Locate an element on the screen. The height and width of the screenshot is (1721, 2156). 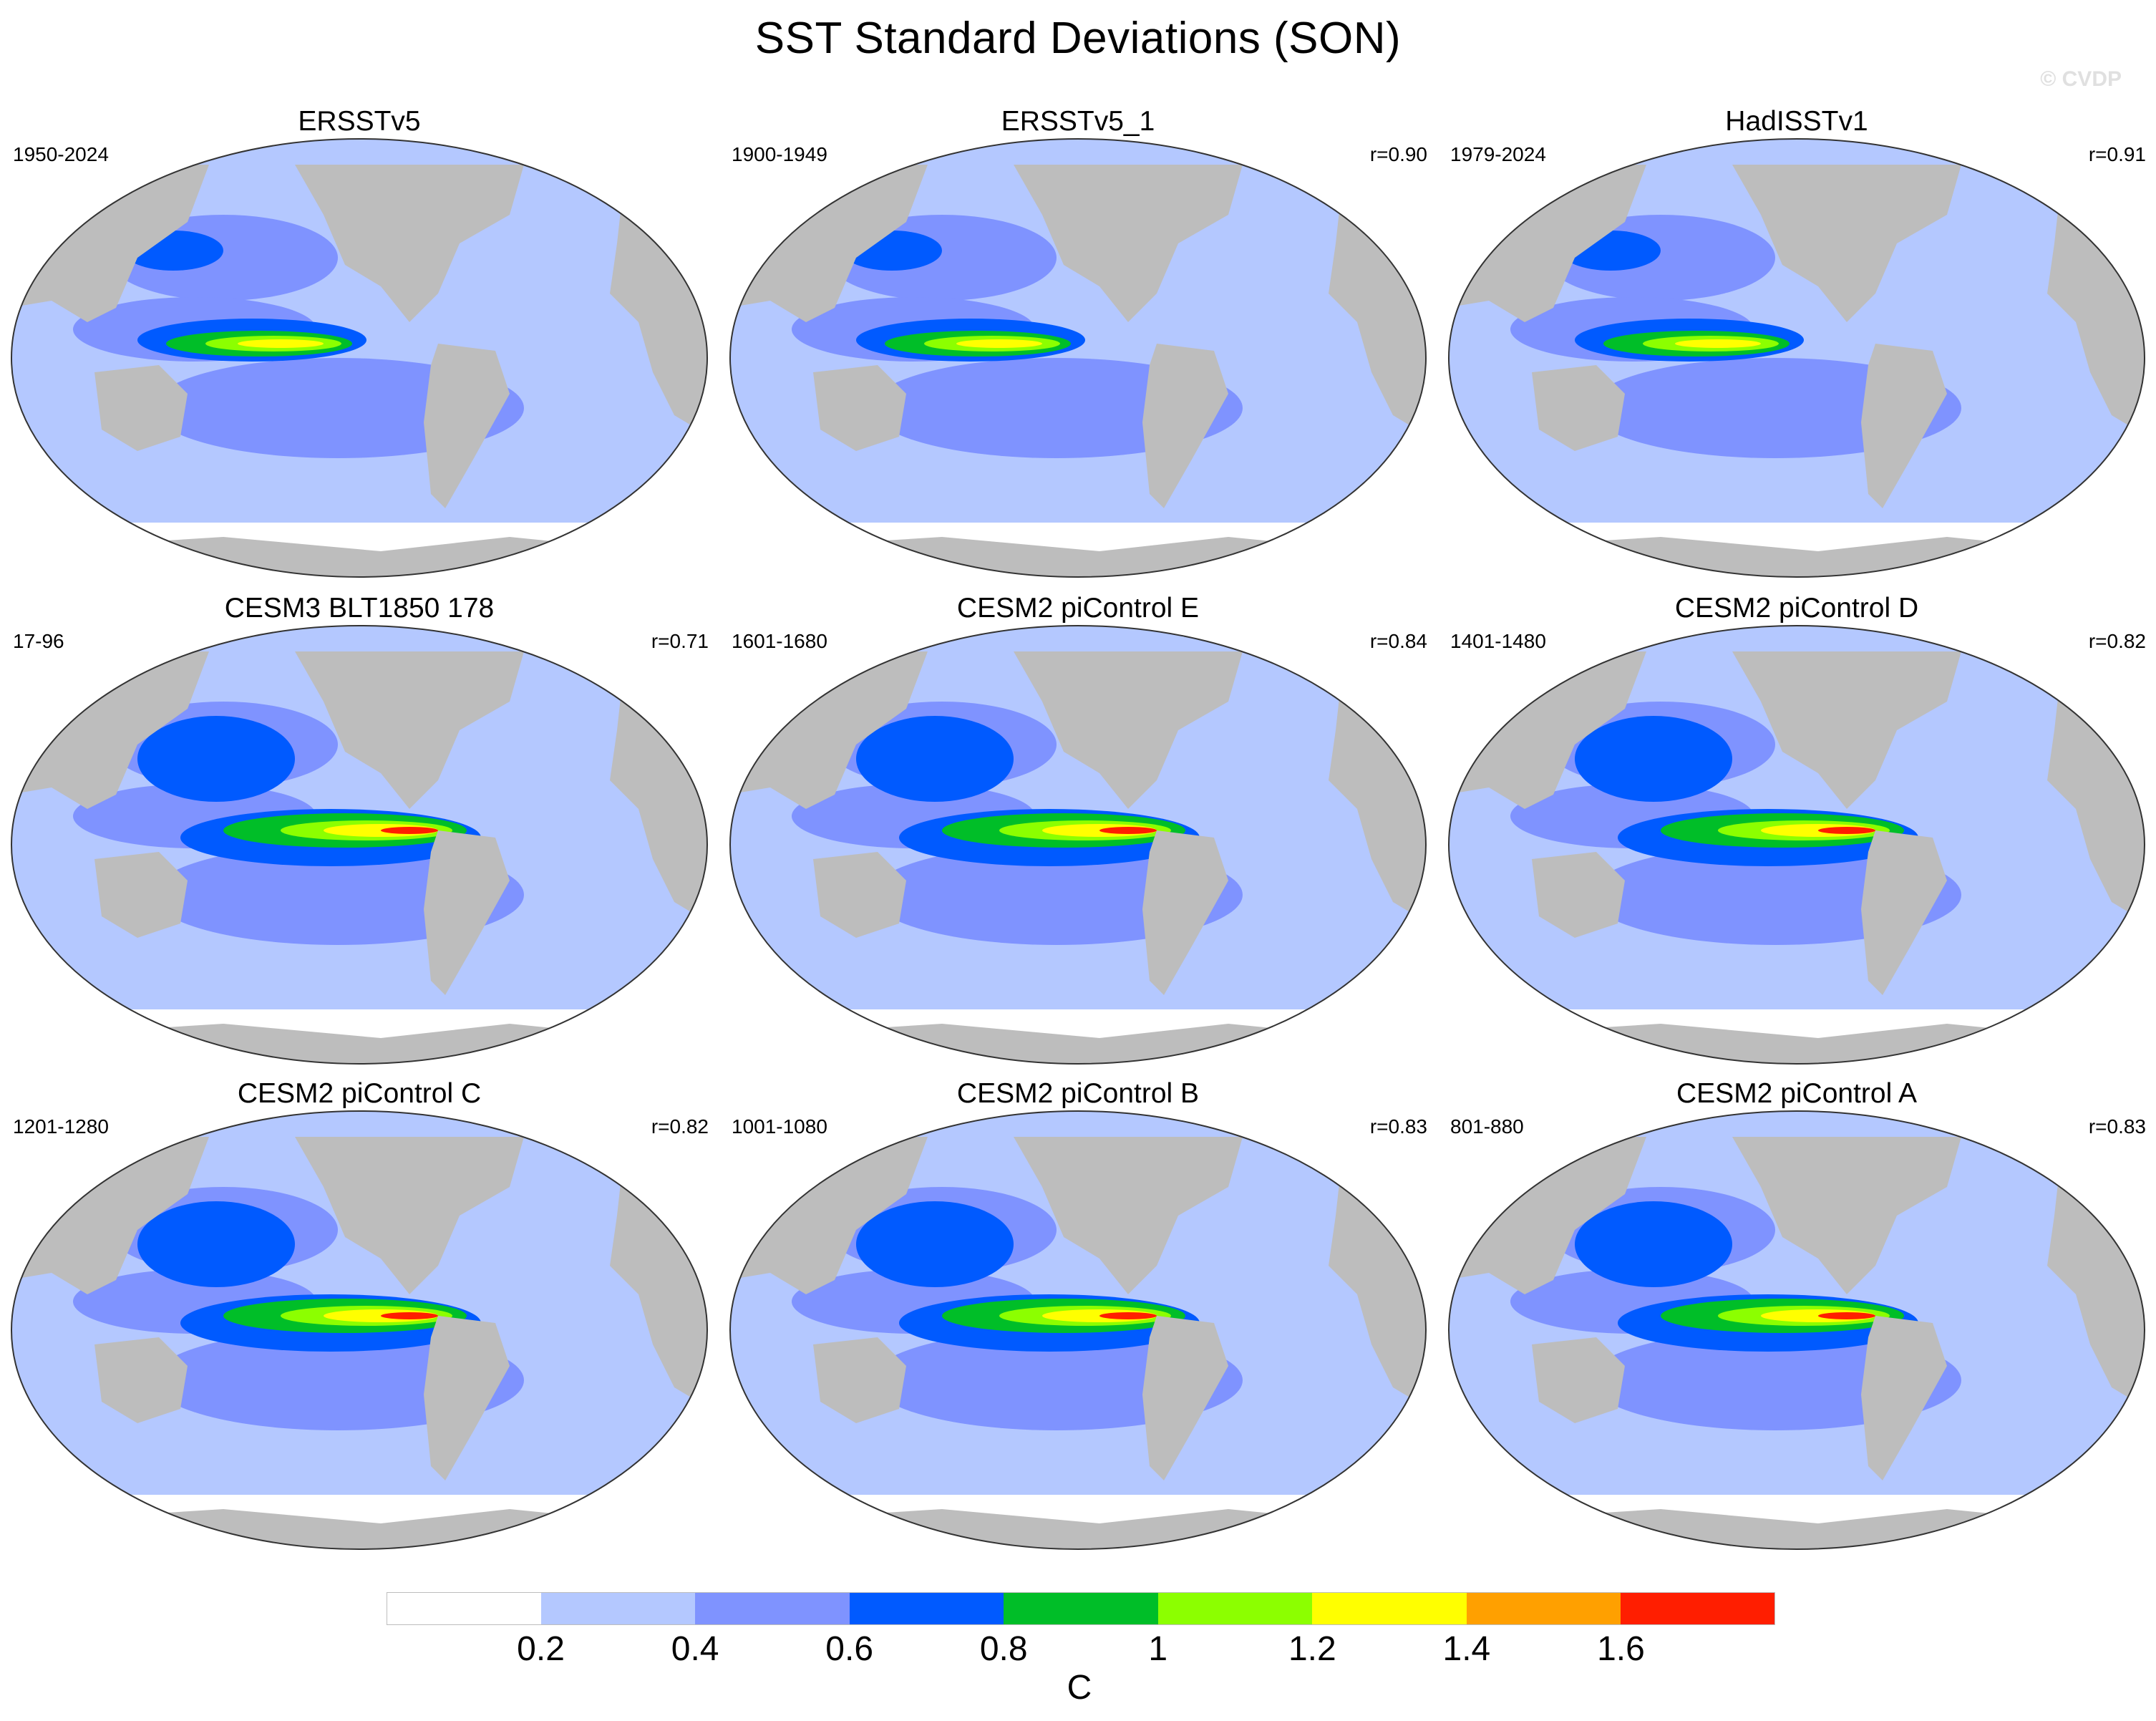
map-panel: CESM2 piControl C 1201-1280 r=0.82 is located at coordinates (359, 1261).